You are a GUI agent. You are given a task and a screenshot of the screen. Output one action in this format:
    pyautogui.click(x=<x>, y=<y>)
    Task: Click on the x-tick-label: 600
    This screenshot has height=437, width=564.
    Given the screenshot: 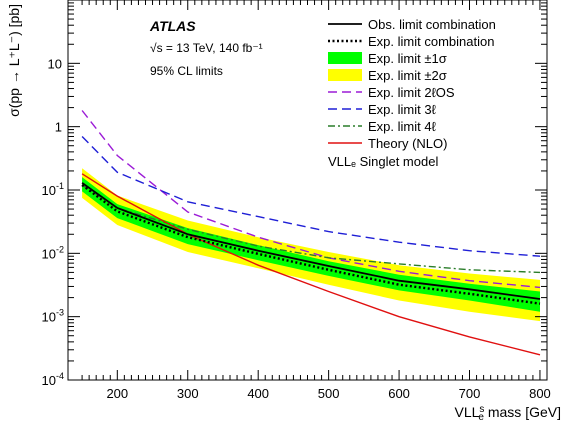 What is the action you would take?
    pyautogui.click(x=399, y=393)
    